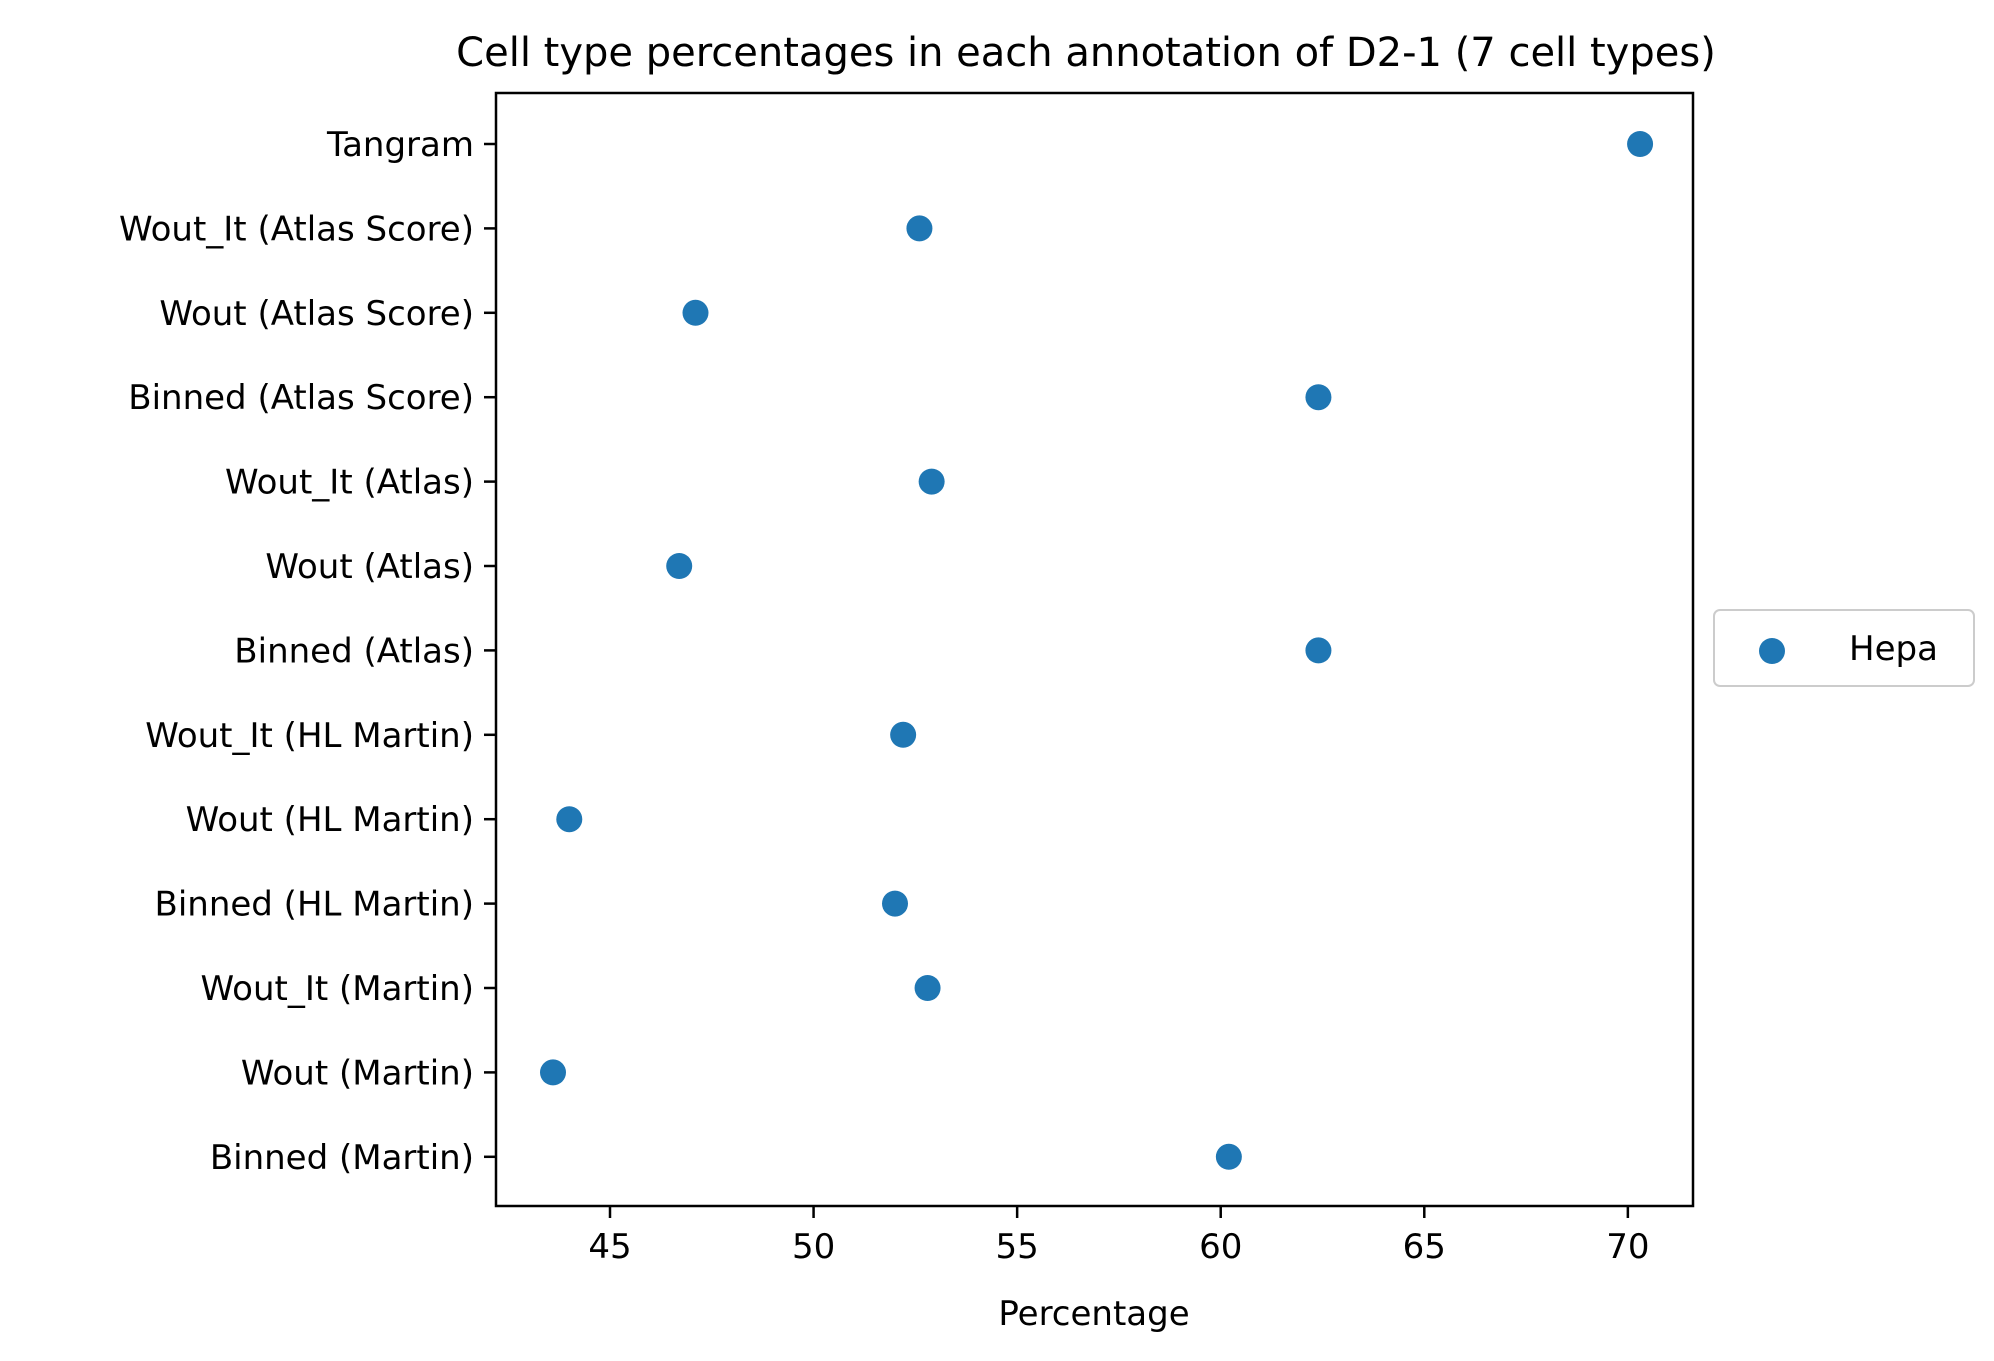  What do you see at coordinates (349, 483) in the screenshot?
I see `y-tick-label: Wout_It (Atlas)` at bounding box center [349, 483].